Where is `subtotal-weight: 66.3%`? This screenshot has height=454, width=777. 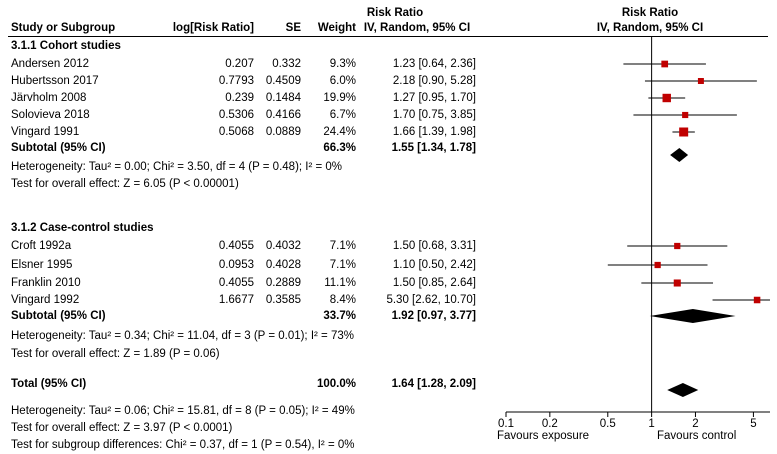
subtotal-weight: 66.3% is located at coordinates (339, 148).